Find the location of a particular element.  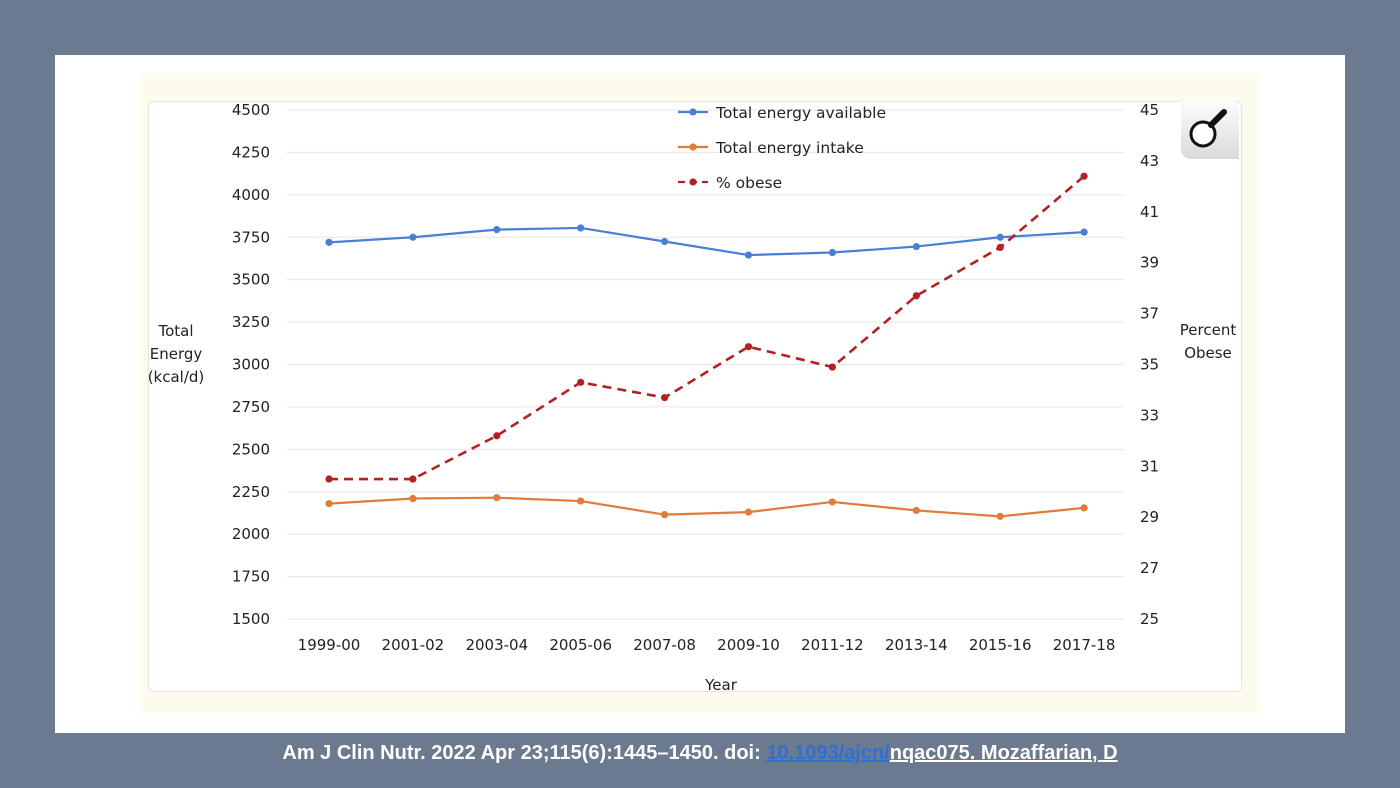

left-tick-label: 2250 is located at coordinates (251, 492).